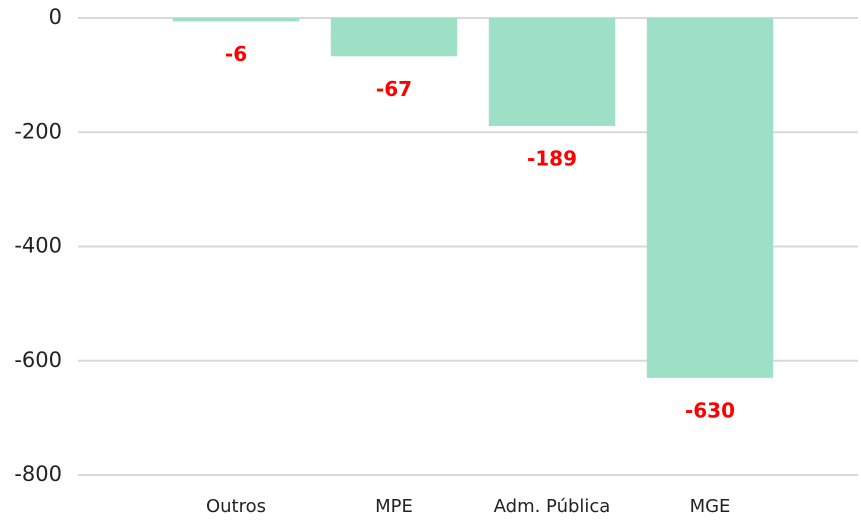  I want to click on y-tick-label: -400, so click(38, 246).